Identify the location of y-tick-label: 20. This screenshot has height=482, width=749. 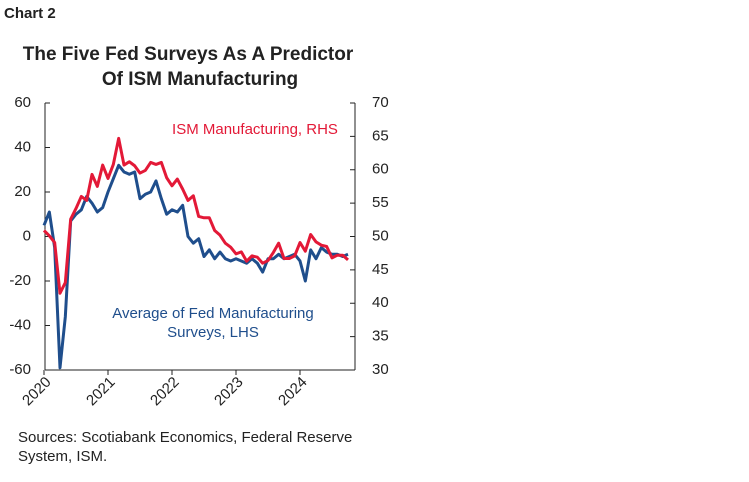
(22, 191).